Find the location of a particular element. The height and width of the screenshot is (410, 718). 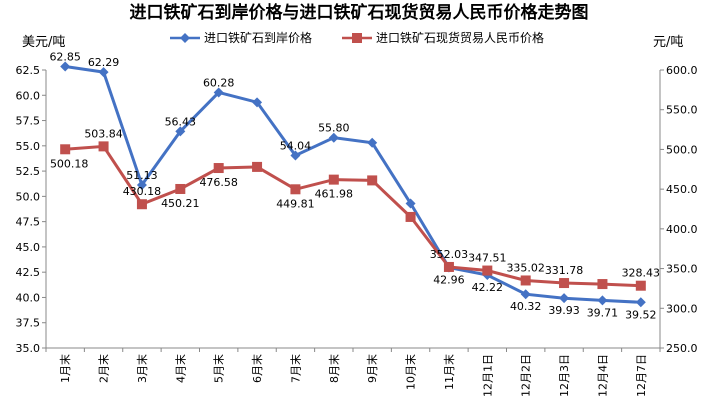

rmb-price-data-label: 503.84 is located at coordinates (103, 133).